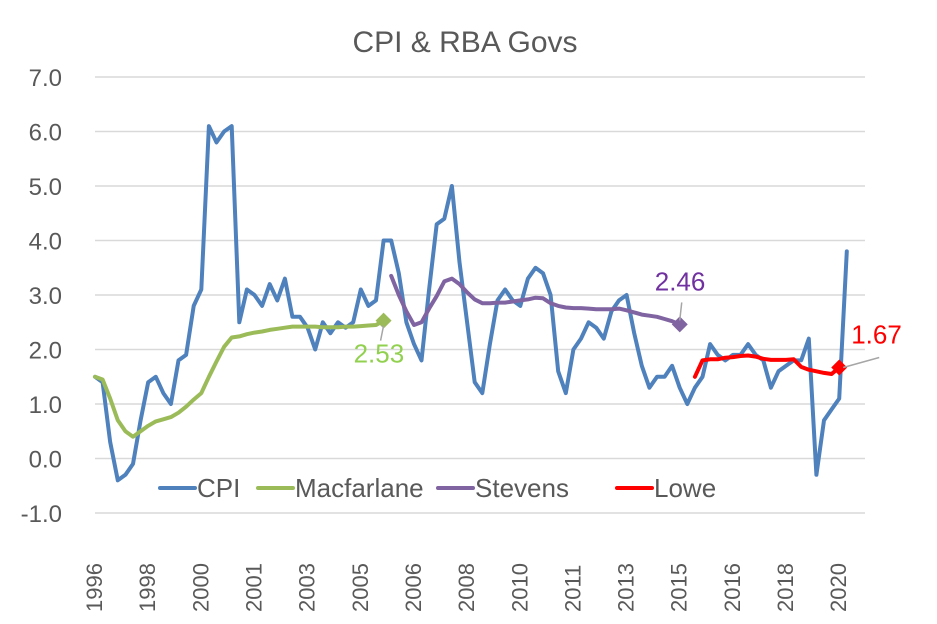 The width and height of the screenshot is (937, 624). Describe the element at coordinates (679, 324) in the screenshot. I see `end-marker-stevens` at that location.